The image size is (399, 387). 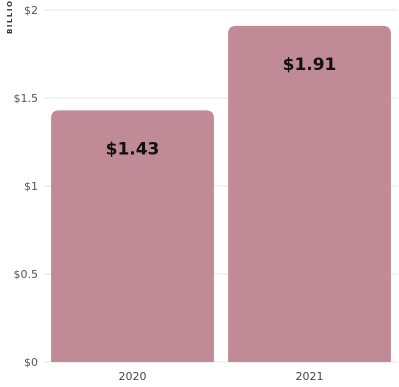 I want to click on x-axis-category-labels: 2020 2021, so click(x=221, y=376).